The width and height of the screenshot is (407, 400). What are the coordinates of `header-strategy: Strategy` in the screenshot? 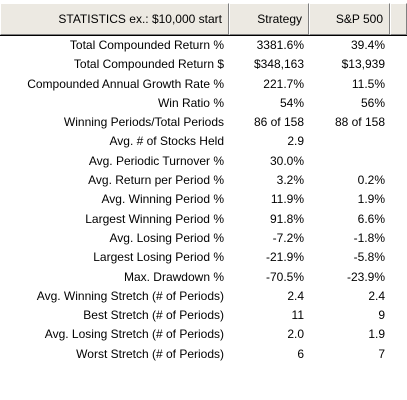 It's located at (269, 19).